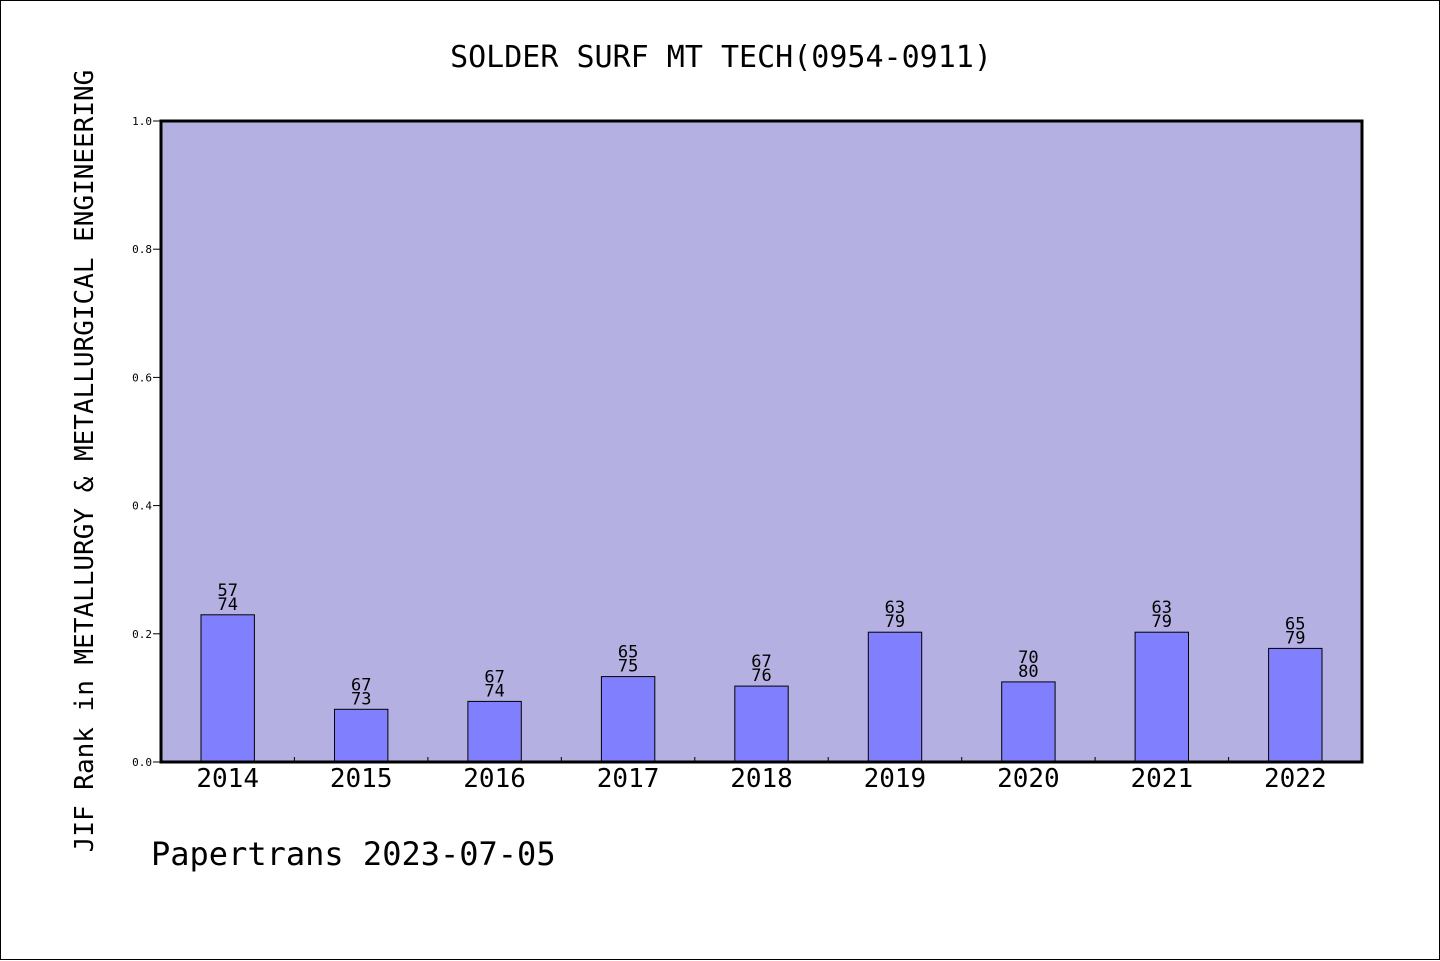  Describe the element at coordinates (146, 442) in the screenshot. I see `y-axis-ticks: 0.0 0.2 0.4 0.6 0.8 1.0` at that location.